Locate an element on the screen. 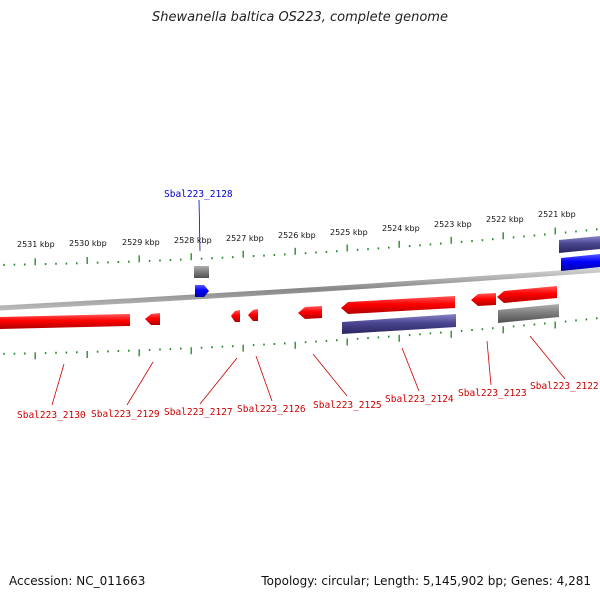  gene-sbal223-2123-arrow is located at coordinates (483, 299).